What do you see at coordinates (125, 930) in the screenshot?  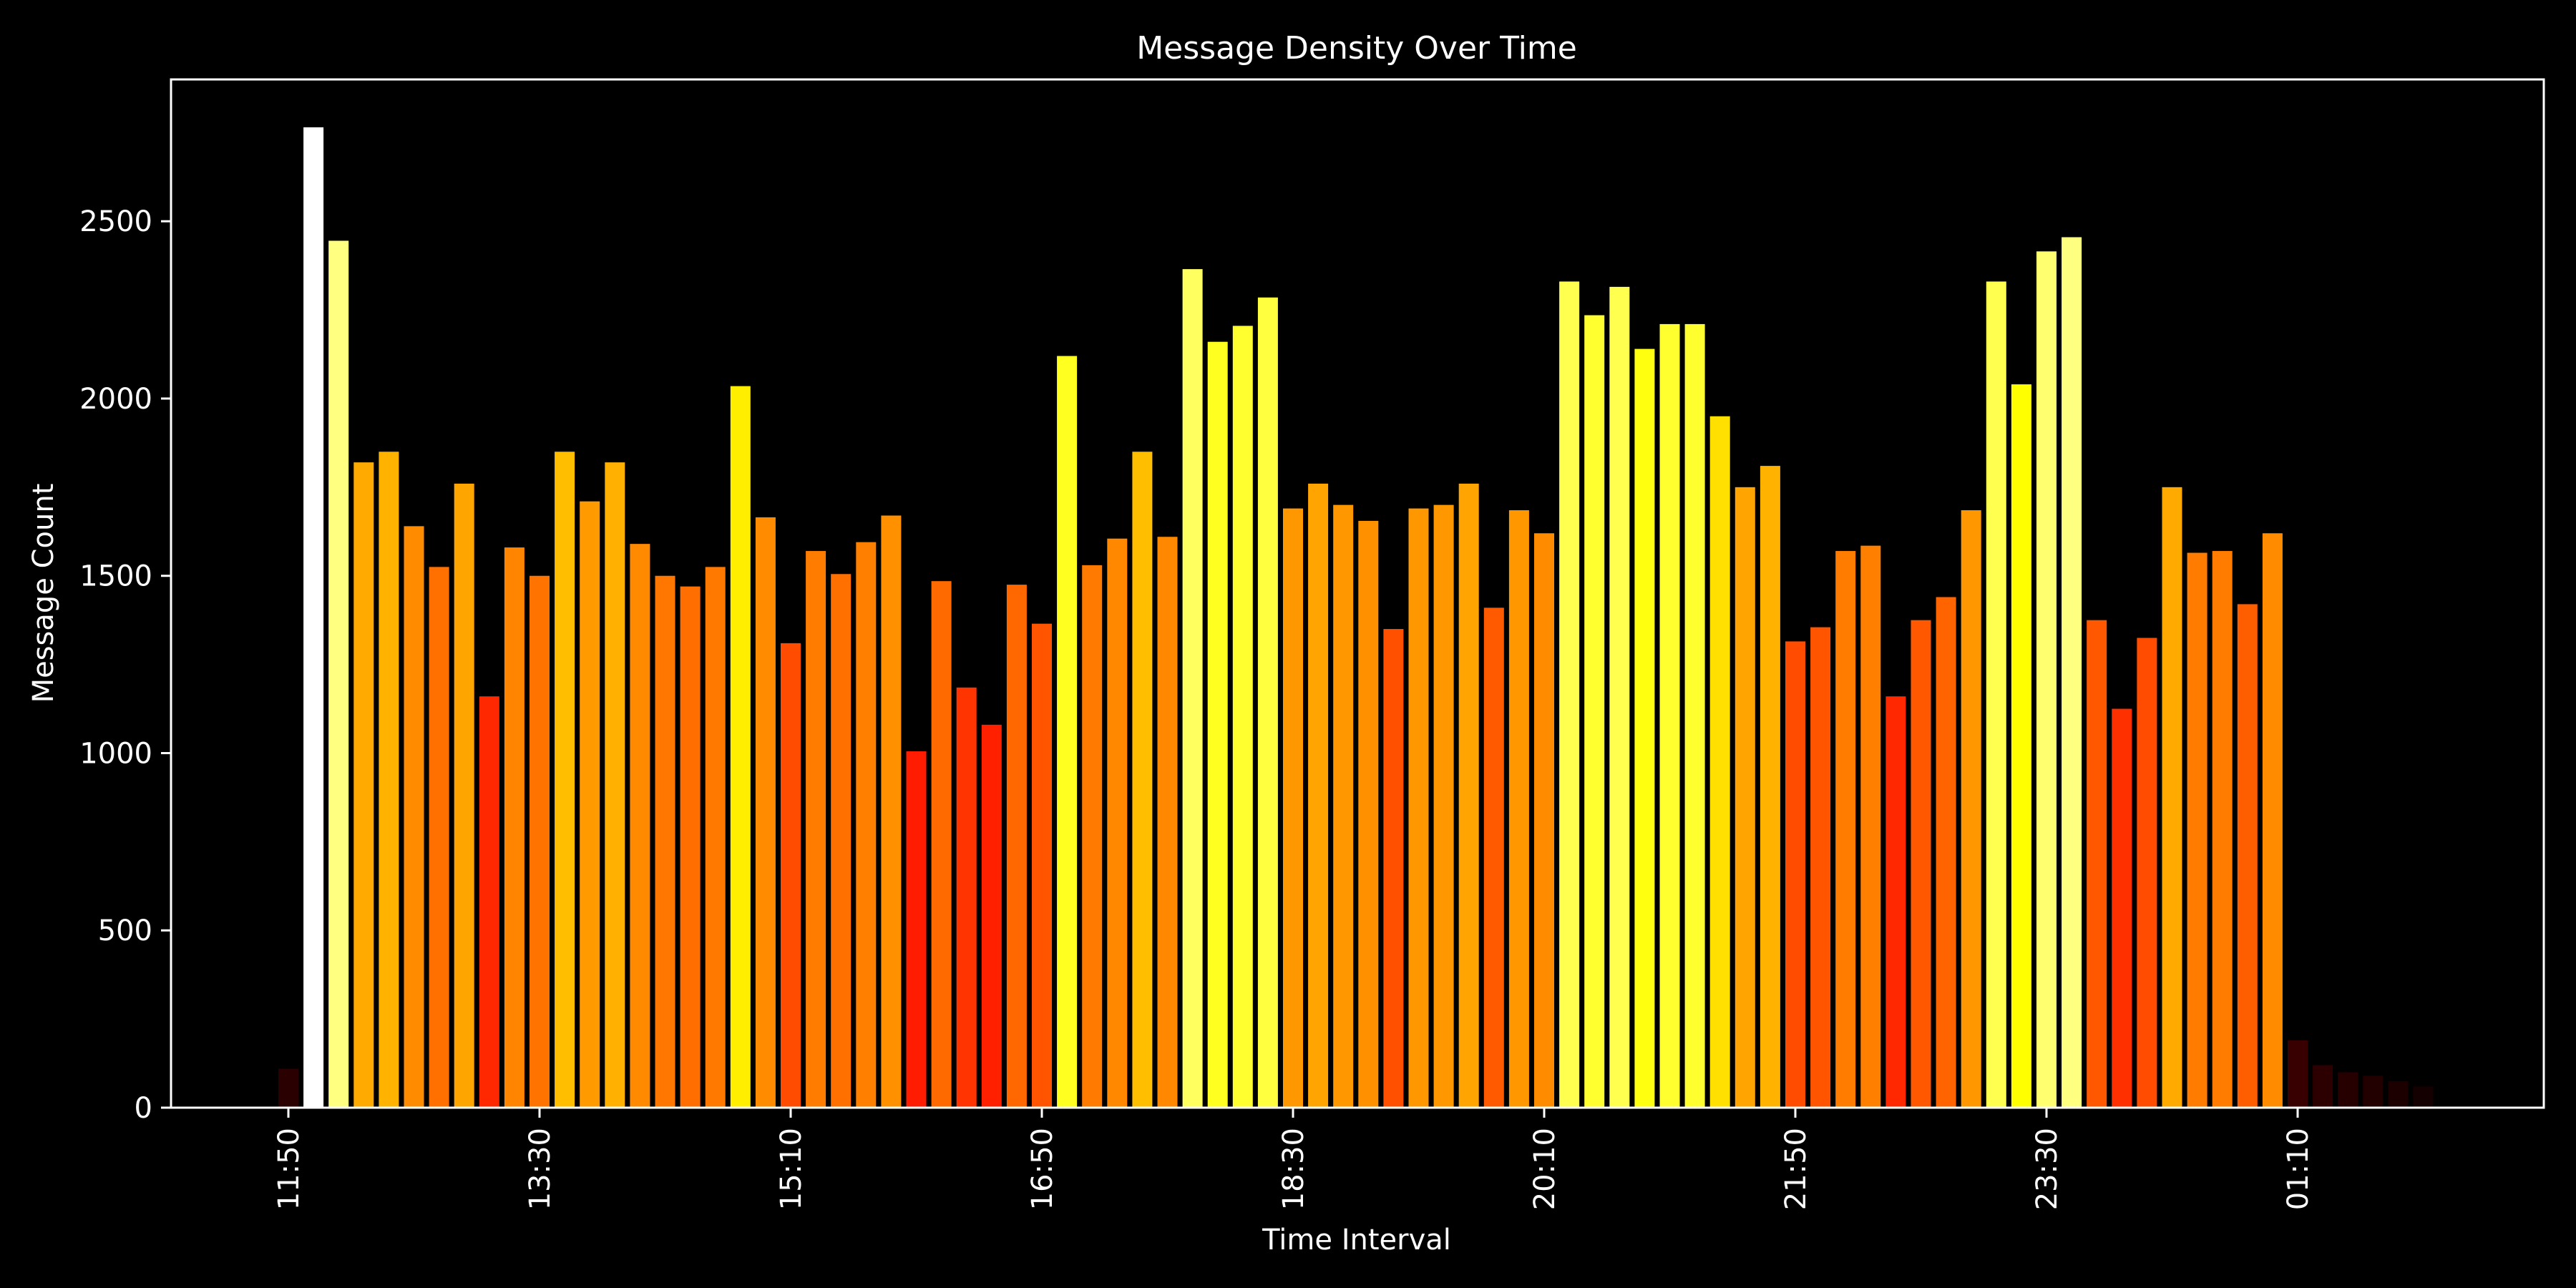 I see `y-tick-label: 500` at bounding box center [125, 930].